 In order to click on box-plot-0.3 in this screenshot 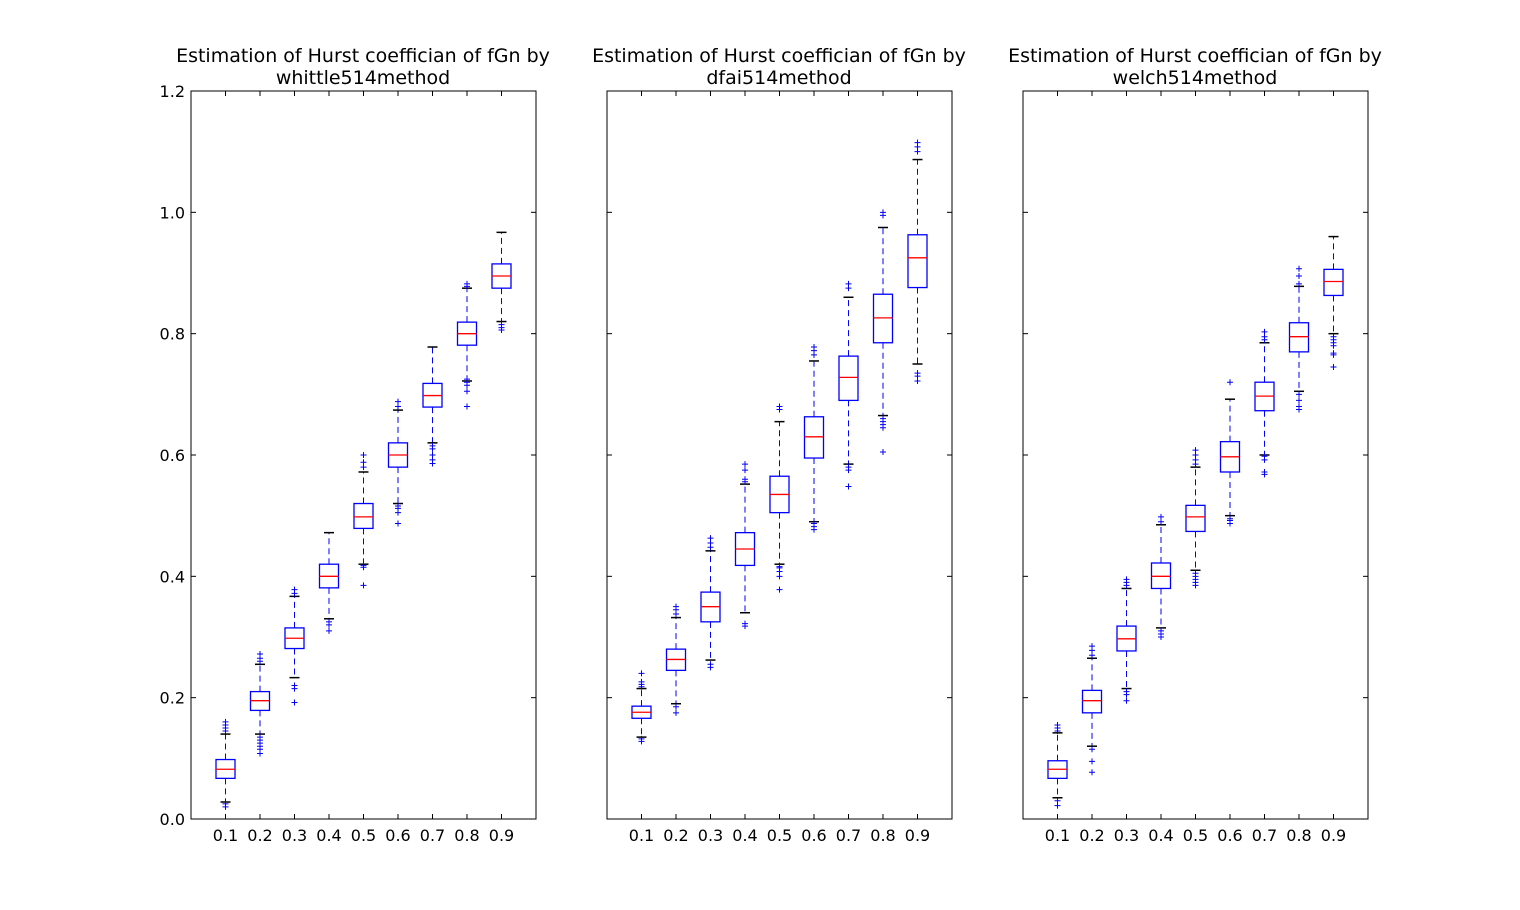, I will do `click(294, 646)`.